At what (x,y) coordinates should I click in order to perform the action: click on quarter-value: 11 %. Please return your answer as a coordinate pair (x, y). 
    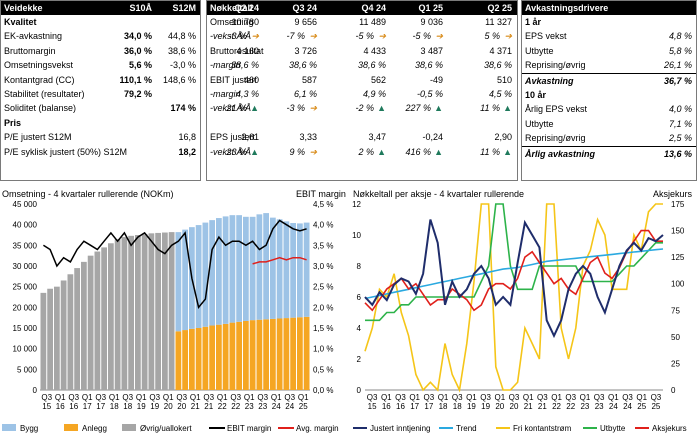
    Looking at the image, I should click on (490, 151).